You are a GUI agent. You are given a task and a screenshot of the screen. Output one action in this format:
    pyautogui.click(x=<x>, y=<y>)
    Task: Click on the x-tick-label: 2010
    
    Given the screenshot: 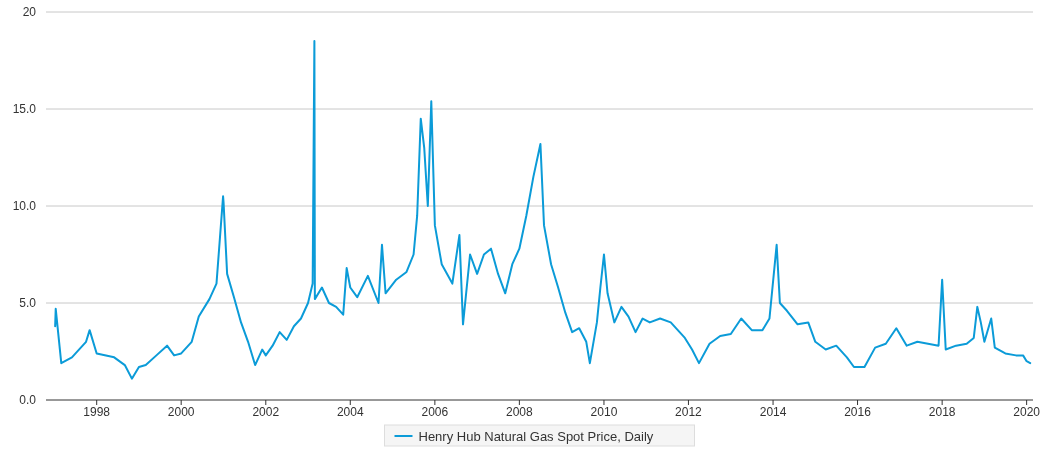 What is the action you would take?
    pyautogui.click(x=604, y=412)
    